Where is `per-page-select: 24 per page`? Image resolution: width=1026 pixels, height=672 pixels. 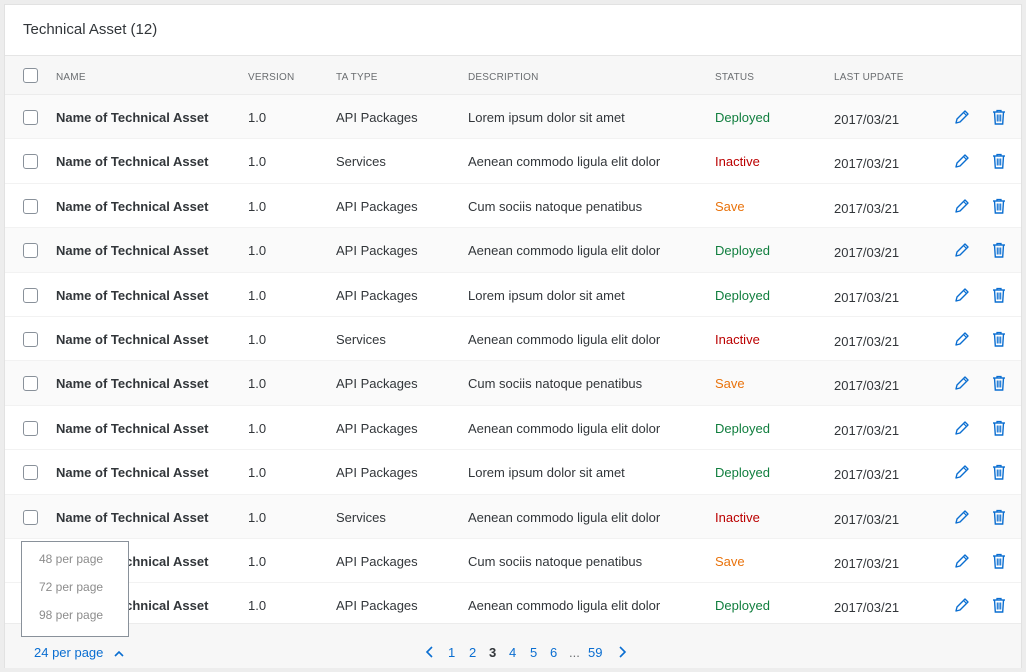
per-page-select: 24 per page is located at coordinates (69, 652).